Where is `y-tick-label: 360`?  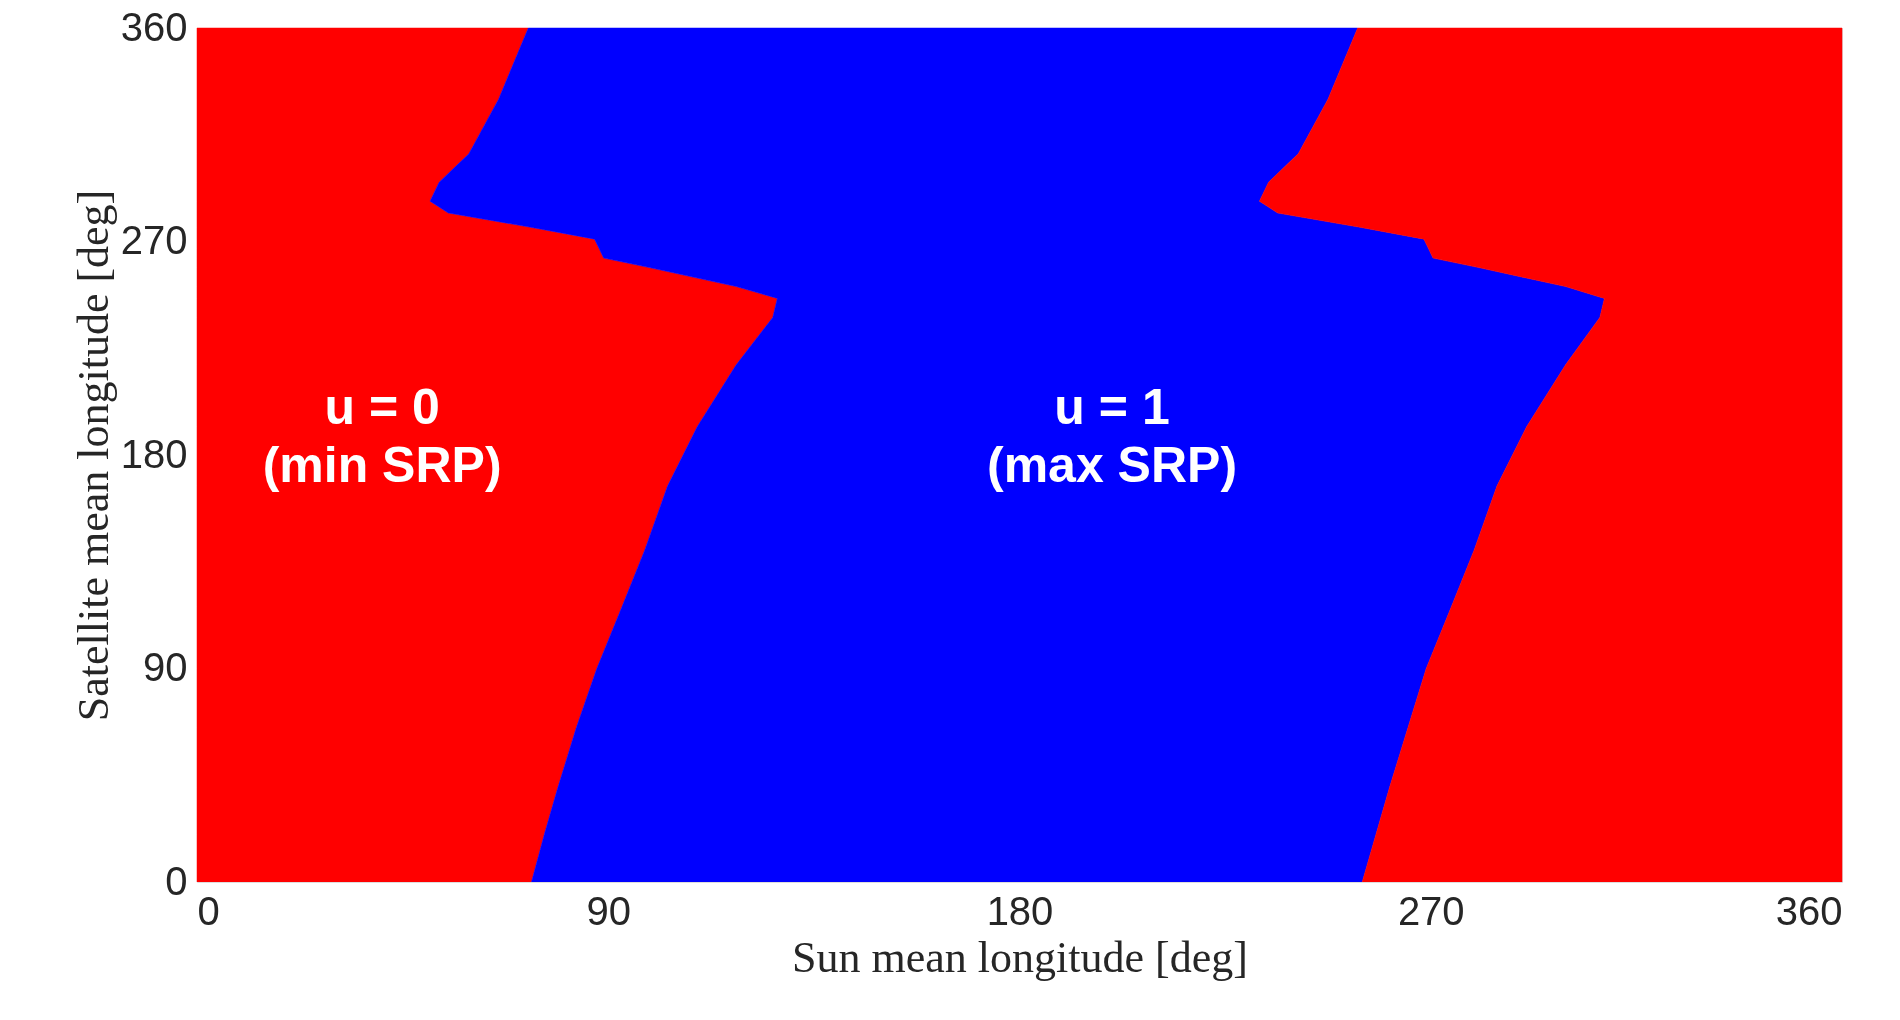
y-tick-label: 360 is located at coordinates (154, 26).